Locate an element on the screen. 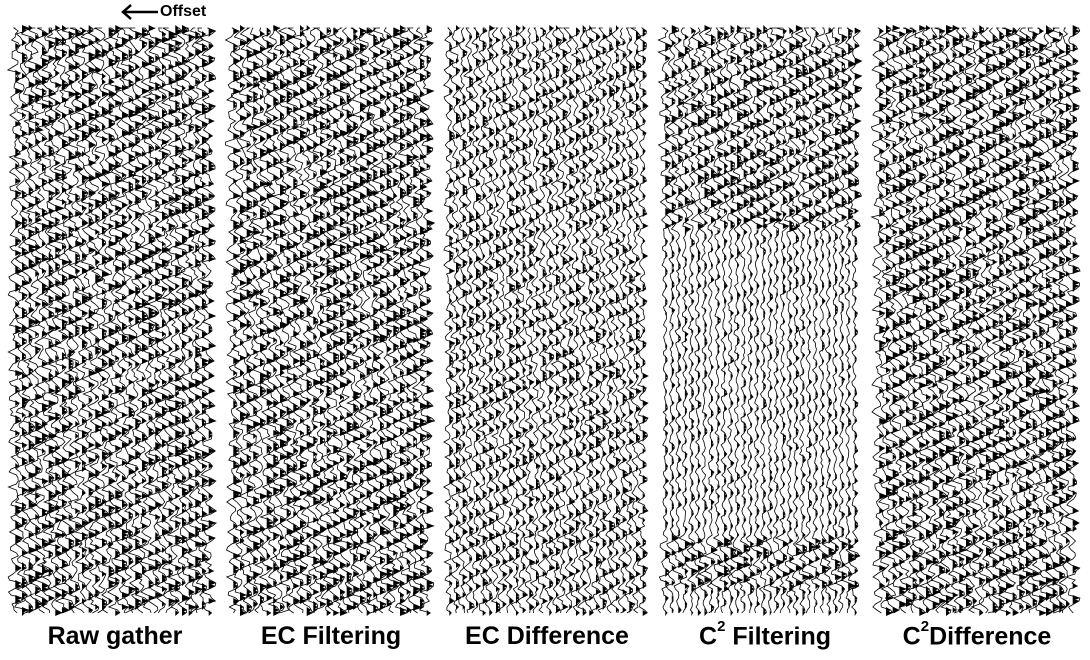  label-c2-difference: C2Difference is located at coordinates (977, 634).